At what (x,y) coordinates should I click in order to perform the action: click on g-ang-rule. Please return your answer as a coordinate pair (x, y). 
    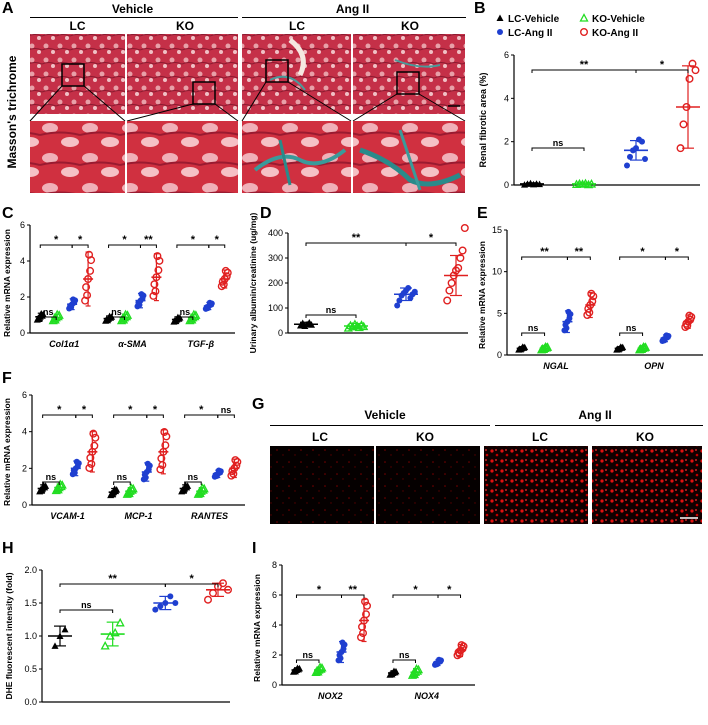
    Looking at the image, I should click on (599, 425).